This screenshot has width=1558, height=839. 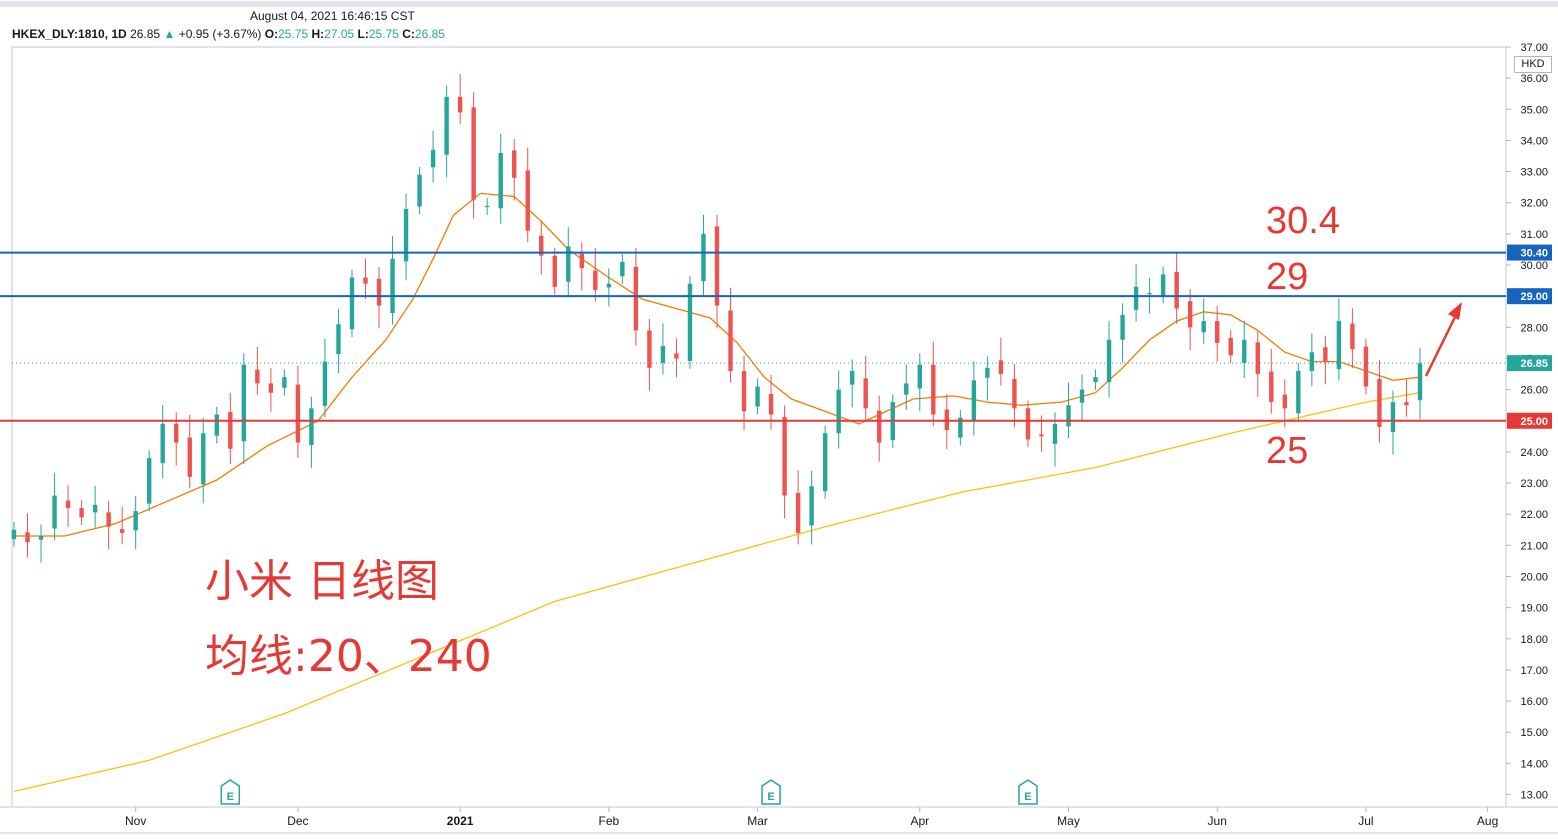 What do you see at coordinates (1534, 796) in the screenshot?
I see `y-tick-label: 13.00` at bounding box center [1534, 796].